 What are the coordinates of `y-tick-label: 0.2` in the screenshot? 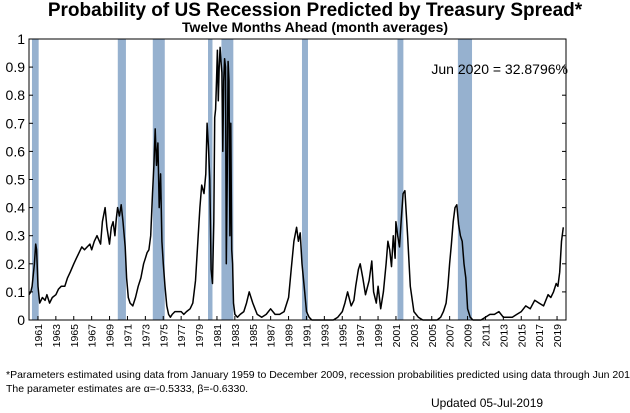 It's located at (16, 264).